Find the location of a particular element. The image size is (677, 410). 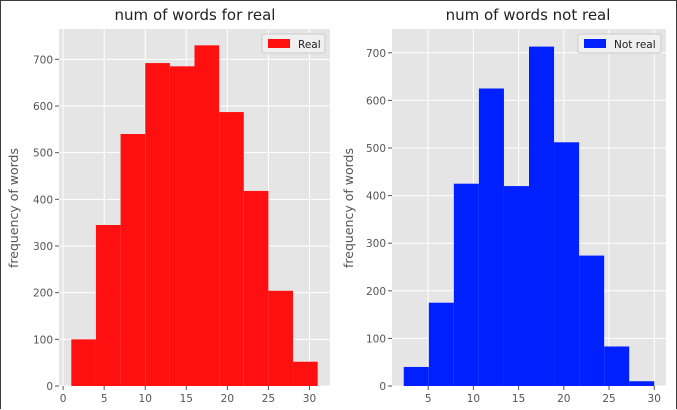

legend-swatch-real is located at coordinates (279, 43).